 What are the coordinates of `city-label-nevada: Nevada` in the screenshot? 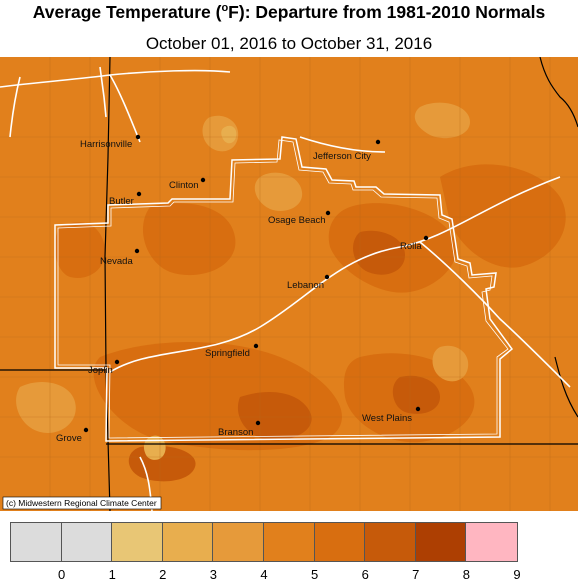 It's located at (116, 261).